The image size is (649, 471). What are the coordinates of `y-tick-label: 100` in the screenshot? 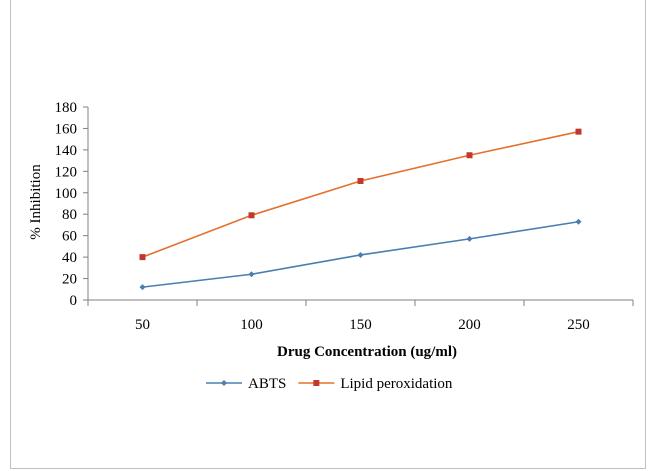 It's located at (66, 194).